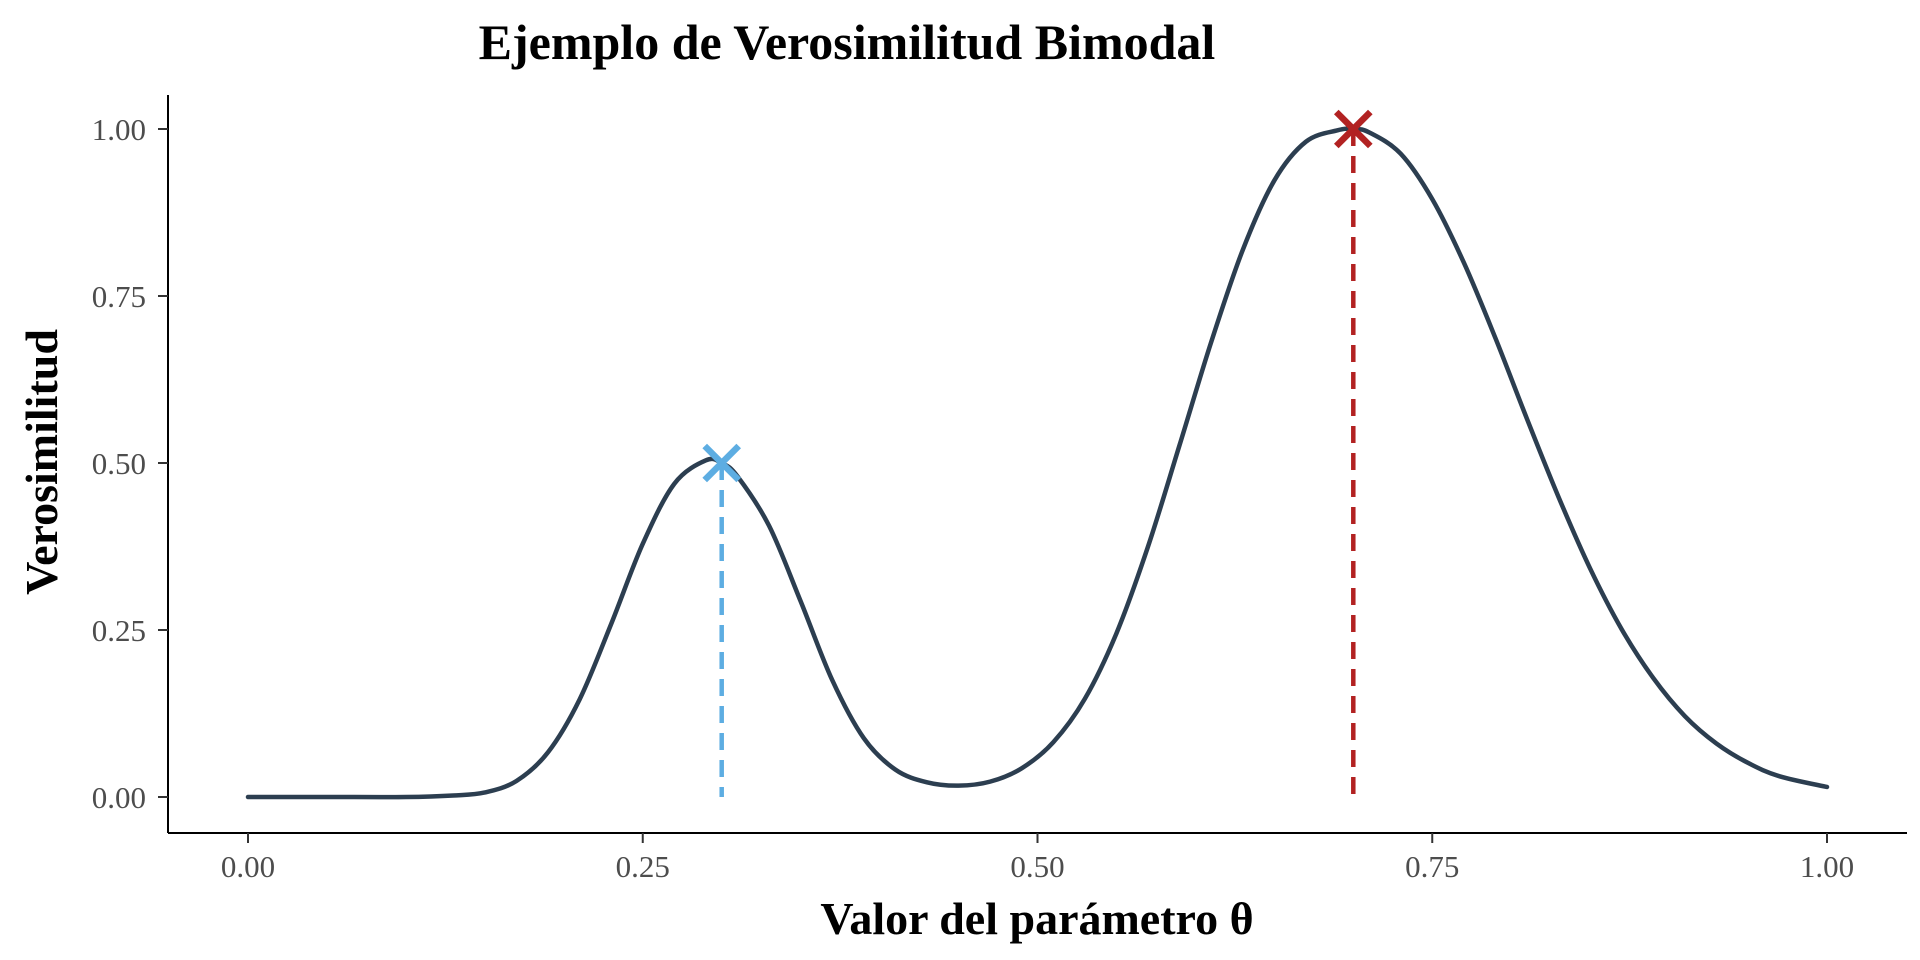 Image resolution: width=1920 pixels, height=960 pixels. Describe the element at coordinates (41, 462) in the screenshot. I see `y-axis-title: Verosimilitud` at that location.